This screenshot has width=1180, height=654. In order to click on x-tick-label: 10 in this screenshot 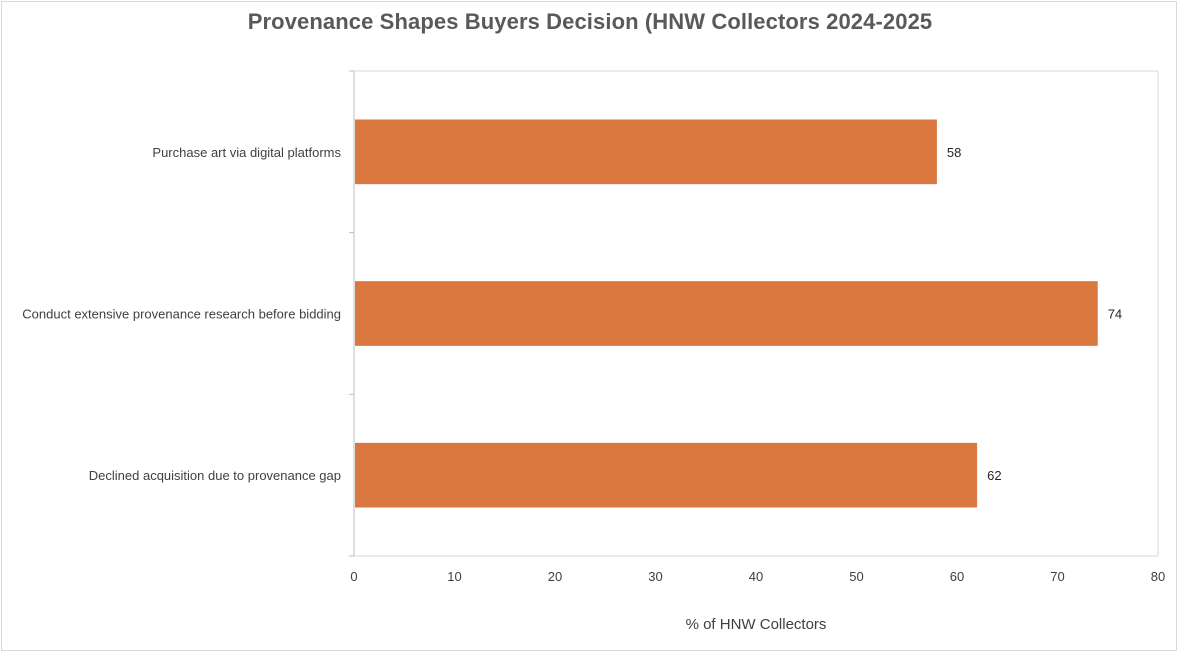, I will do `click(454, 576)`.